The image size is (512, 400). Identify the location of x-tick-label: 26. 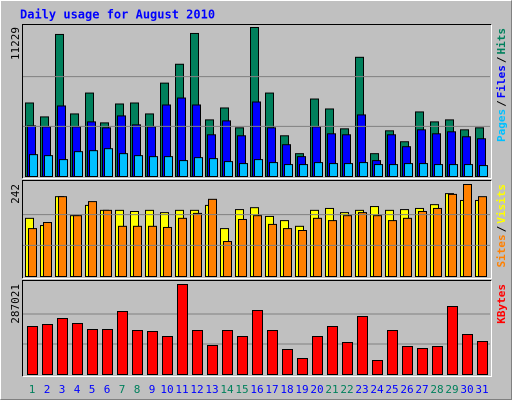
(406, 389).